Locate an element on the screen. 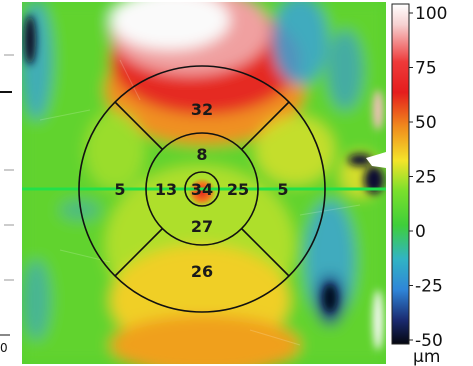 This screenshot has height=366, width=473. color-scale: 100 75 50 25 0 -25 -50 µm is located at coordinates (419, 184).